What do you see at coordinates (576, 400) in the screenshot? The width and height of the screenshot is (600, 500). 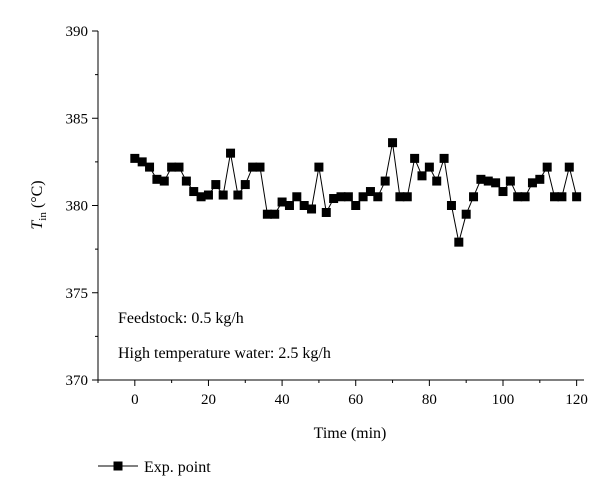 I see `x-tick-label: 120` at bounding box center [576, 400].